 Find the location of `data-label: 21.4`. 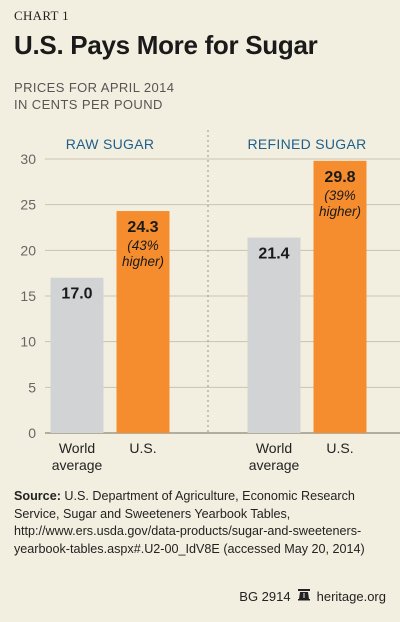

data-label: 21.4 is located at coordinates (273, 254).